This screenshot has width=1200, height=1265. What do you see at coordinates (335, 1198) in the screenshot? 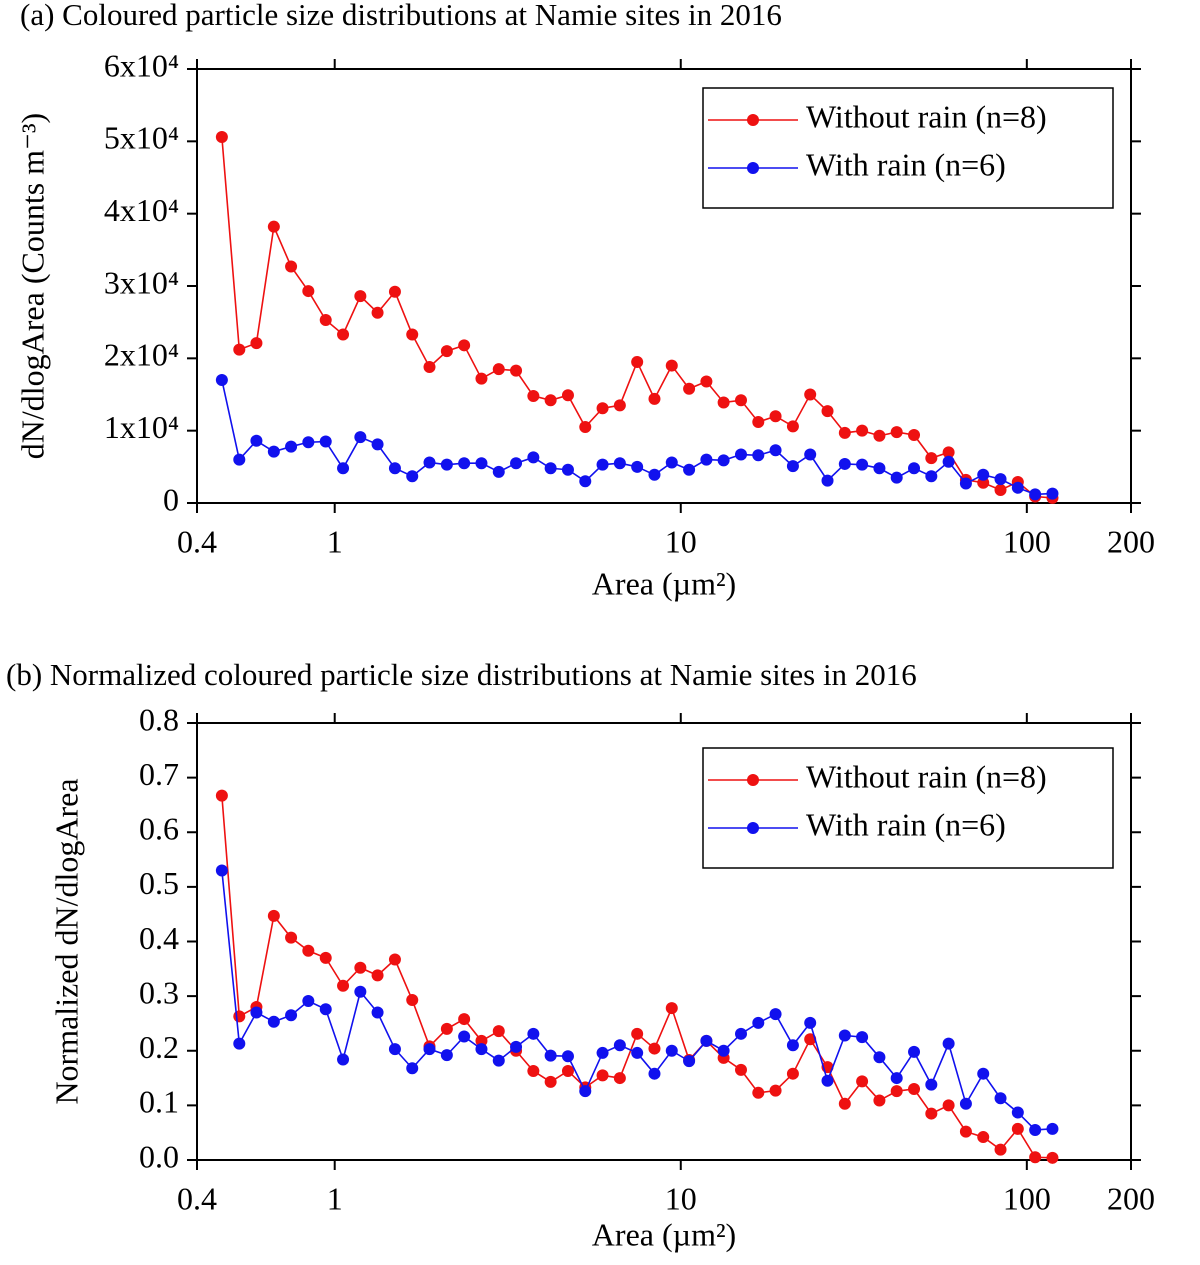
I see `x-tick-label: 1` at bounding box center [335, 1198].